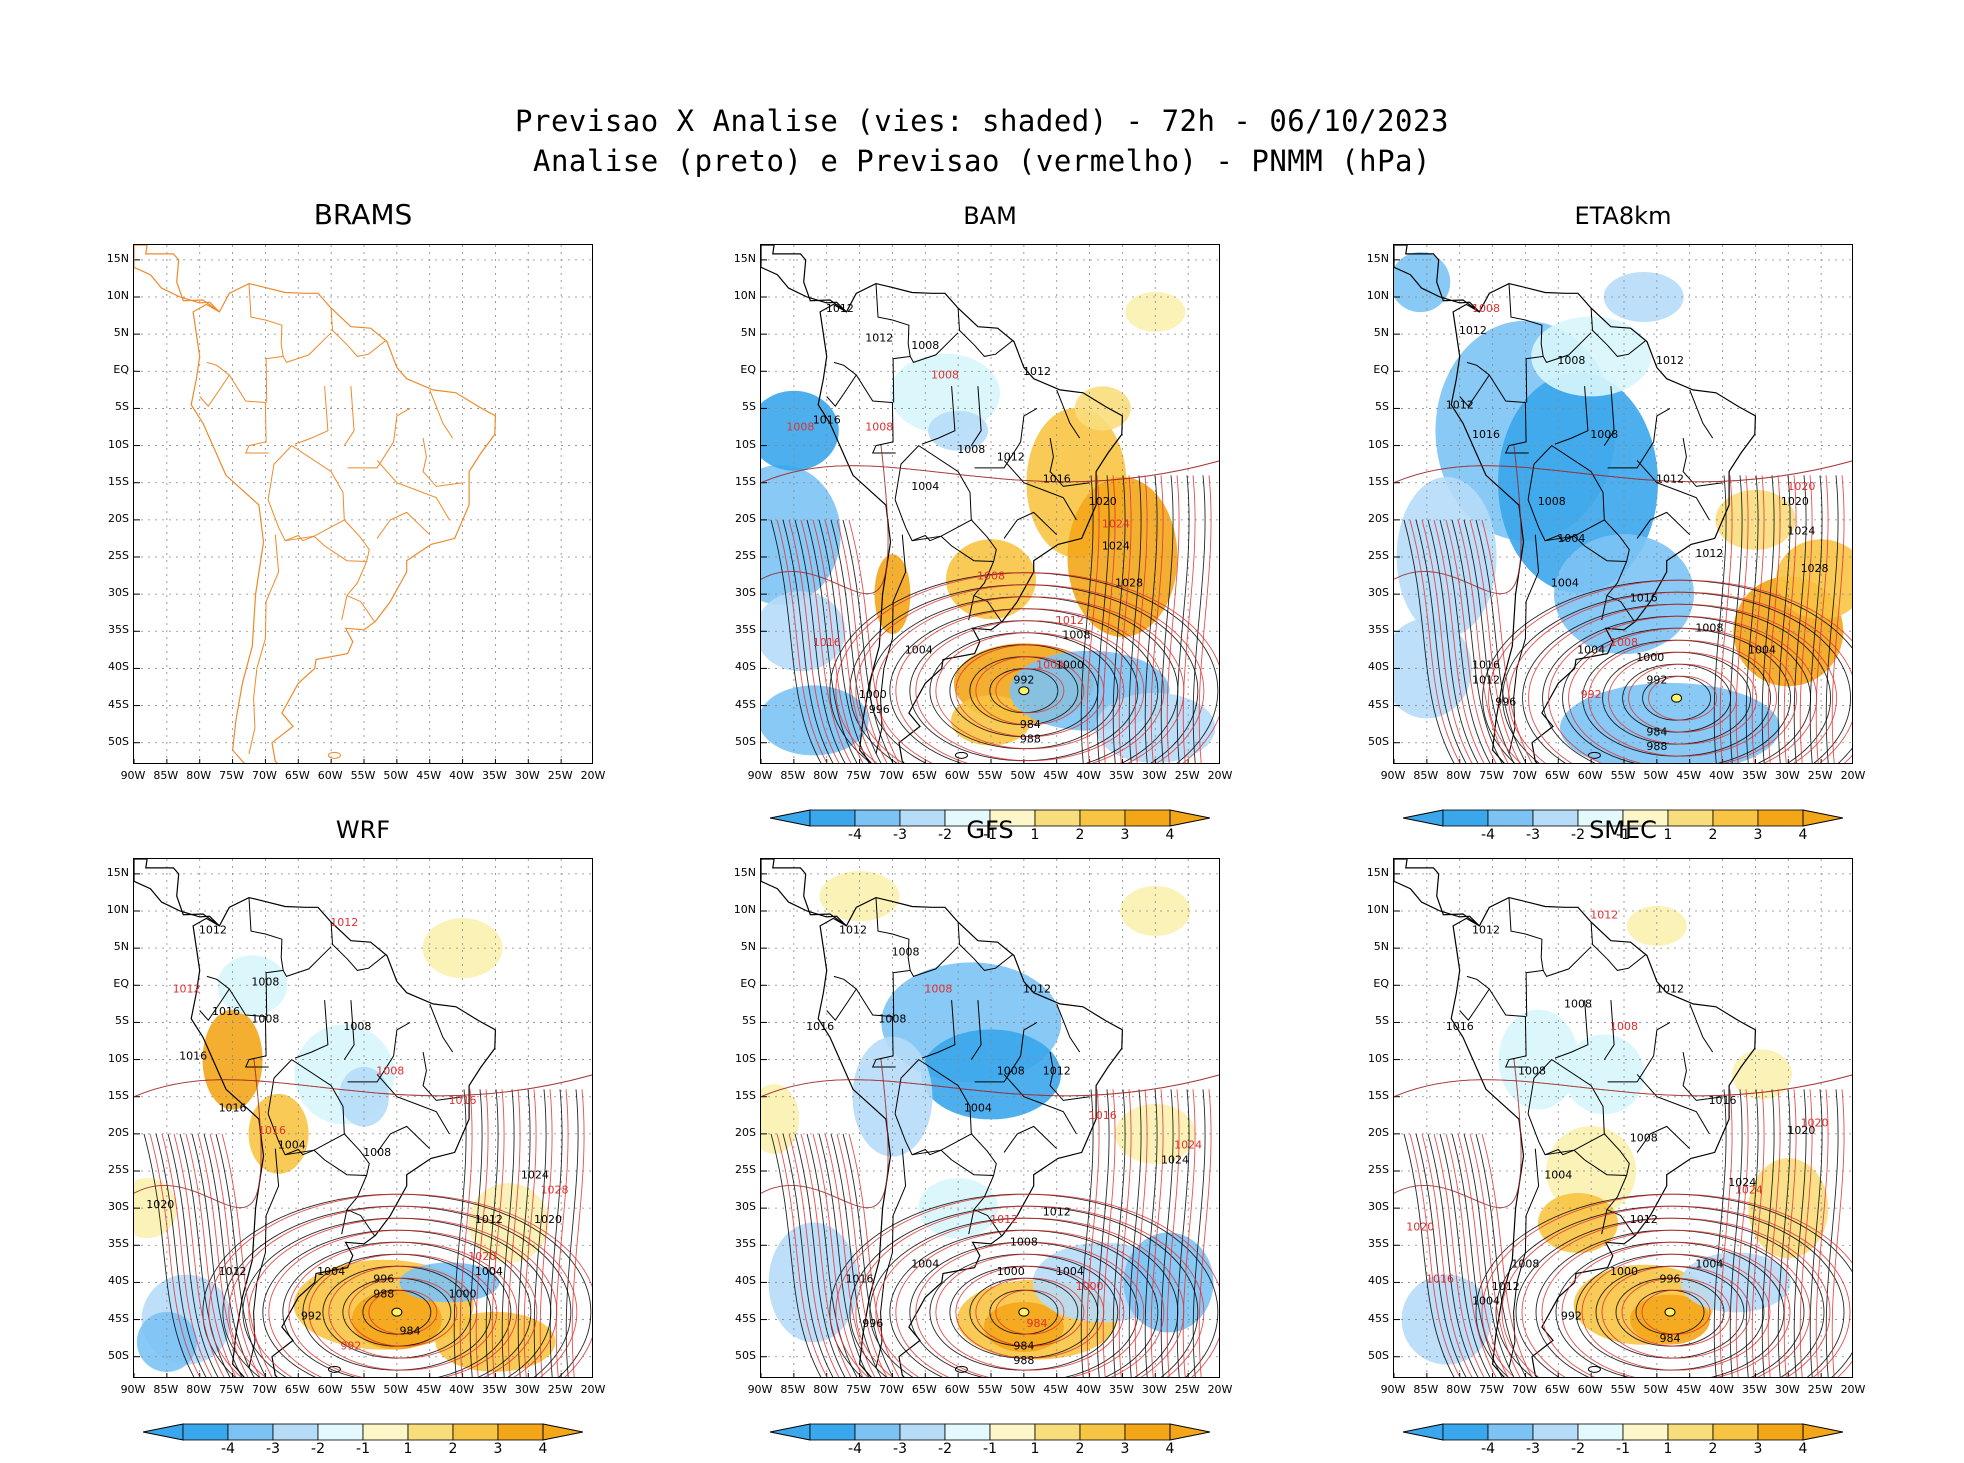  Describe the element at coordinates (1656, 746) in the screenshot. I see `contour-label: 988` at that location.